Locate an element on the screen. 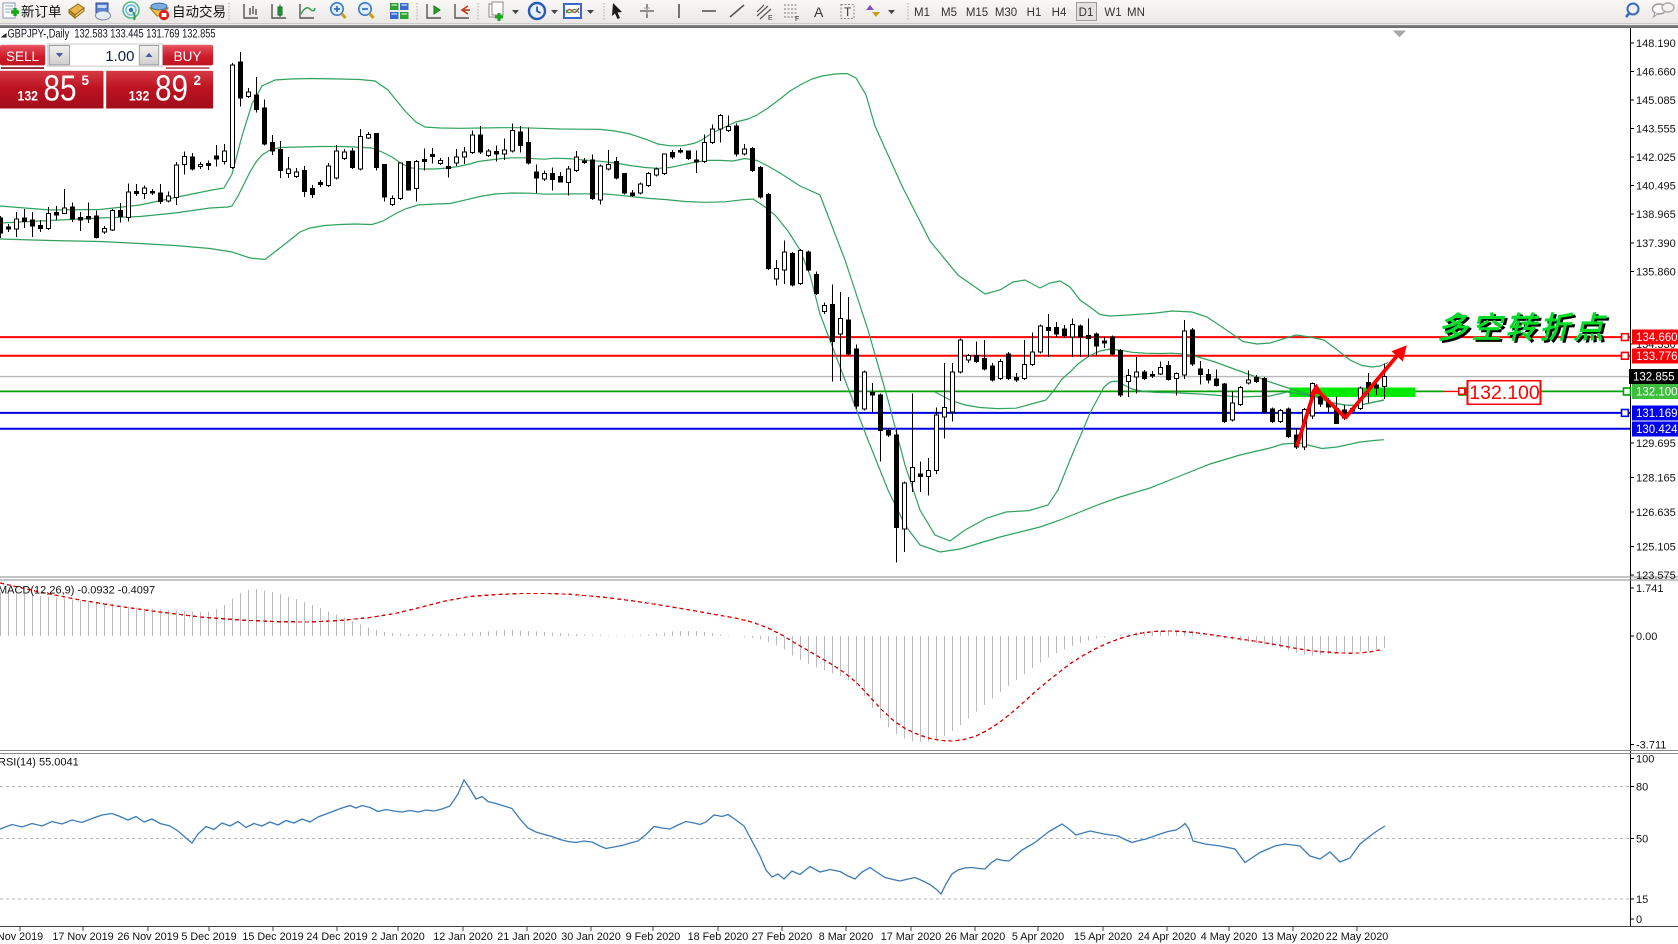 This screenshot has height=944, width=1678. svg-text: BUY is located at coordinates (188, 56).